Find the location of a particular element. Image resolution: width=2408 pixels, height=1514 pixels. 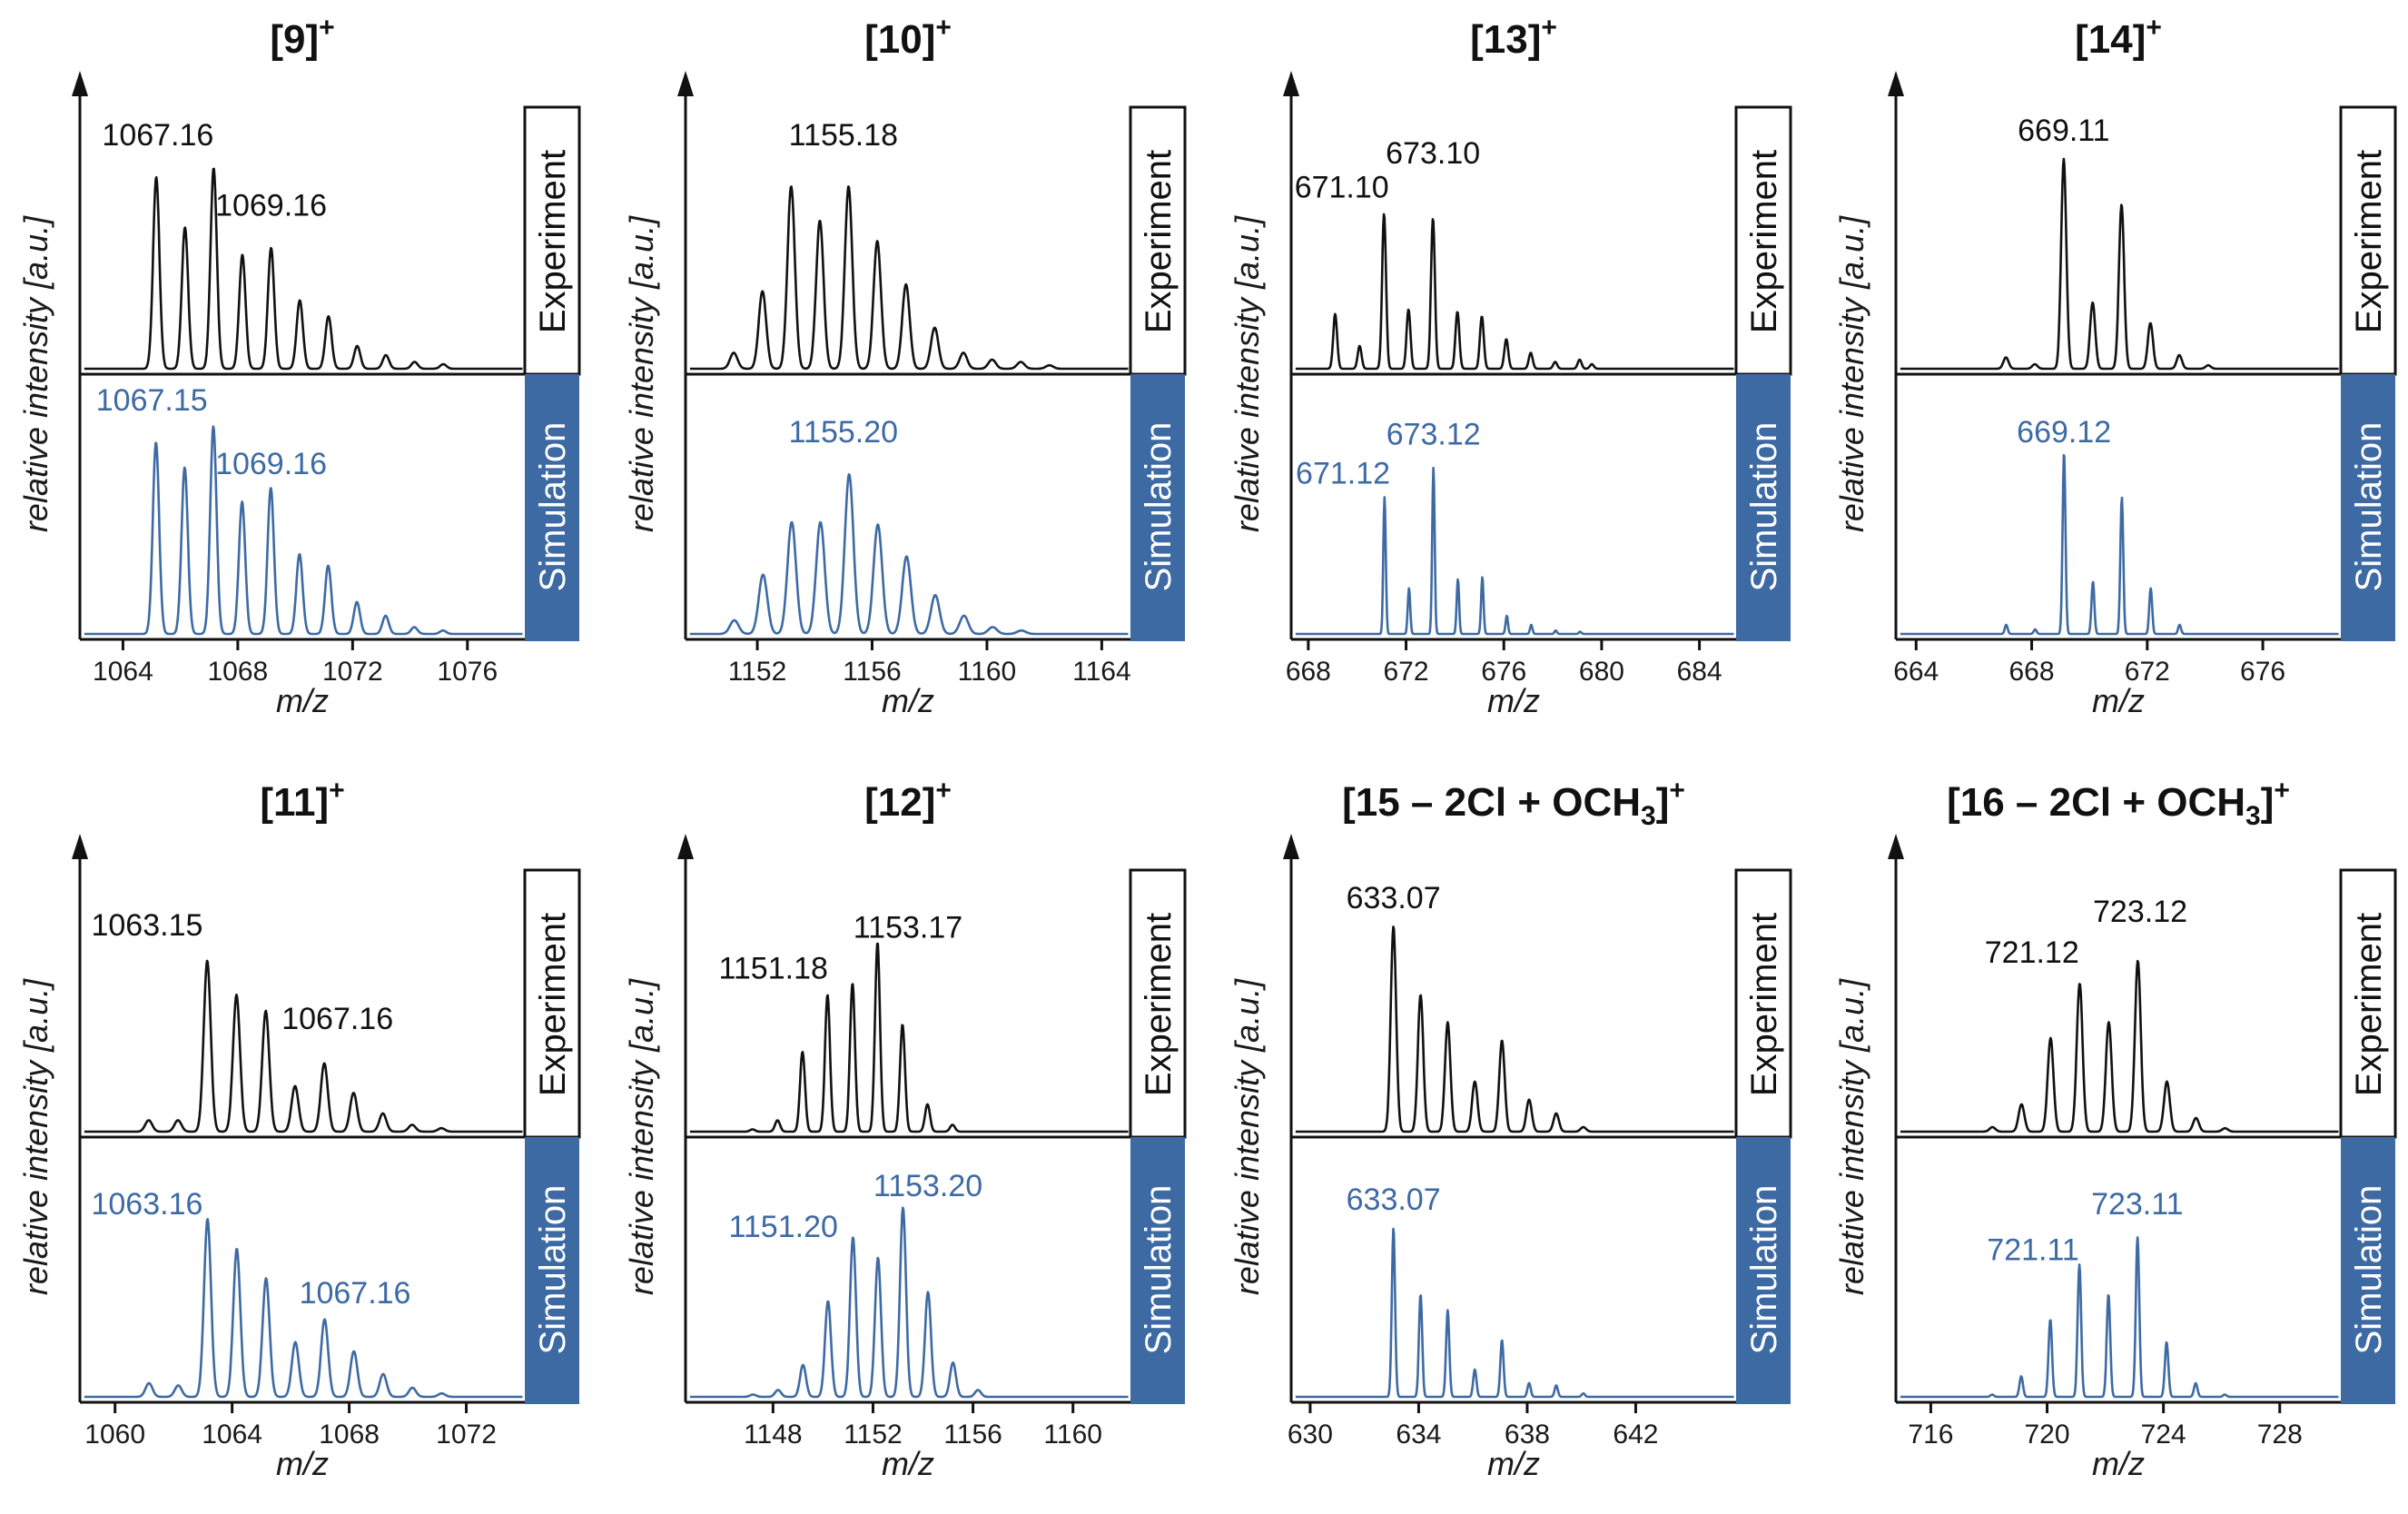

x-tick-label: 1060 is located at coordinates (114, 1435).